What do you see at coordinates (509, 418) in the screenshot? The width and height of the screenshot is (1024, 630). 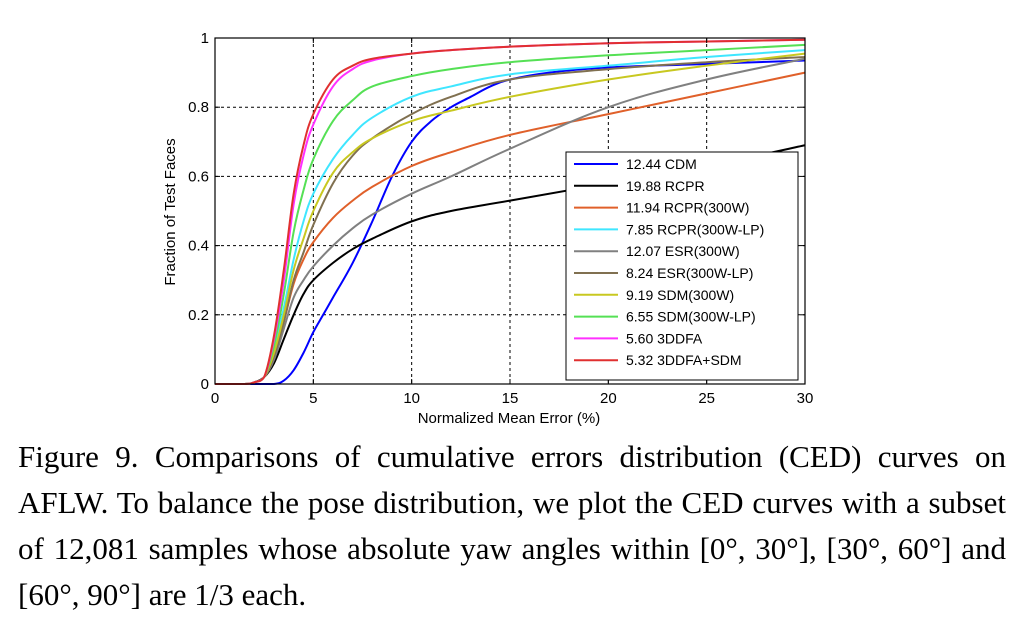 I see `x-axis-title: Normalized Mean Error (%)` at bounding box center [509, 418].